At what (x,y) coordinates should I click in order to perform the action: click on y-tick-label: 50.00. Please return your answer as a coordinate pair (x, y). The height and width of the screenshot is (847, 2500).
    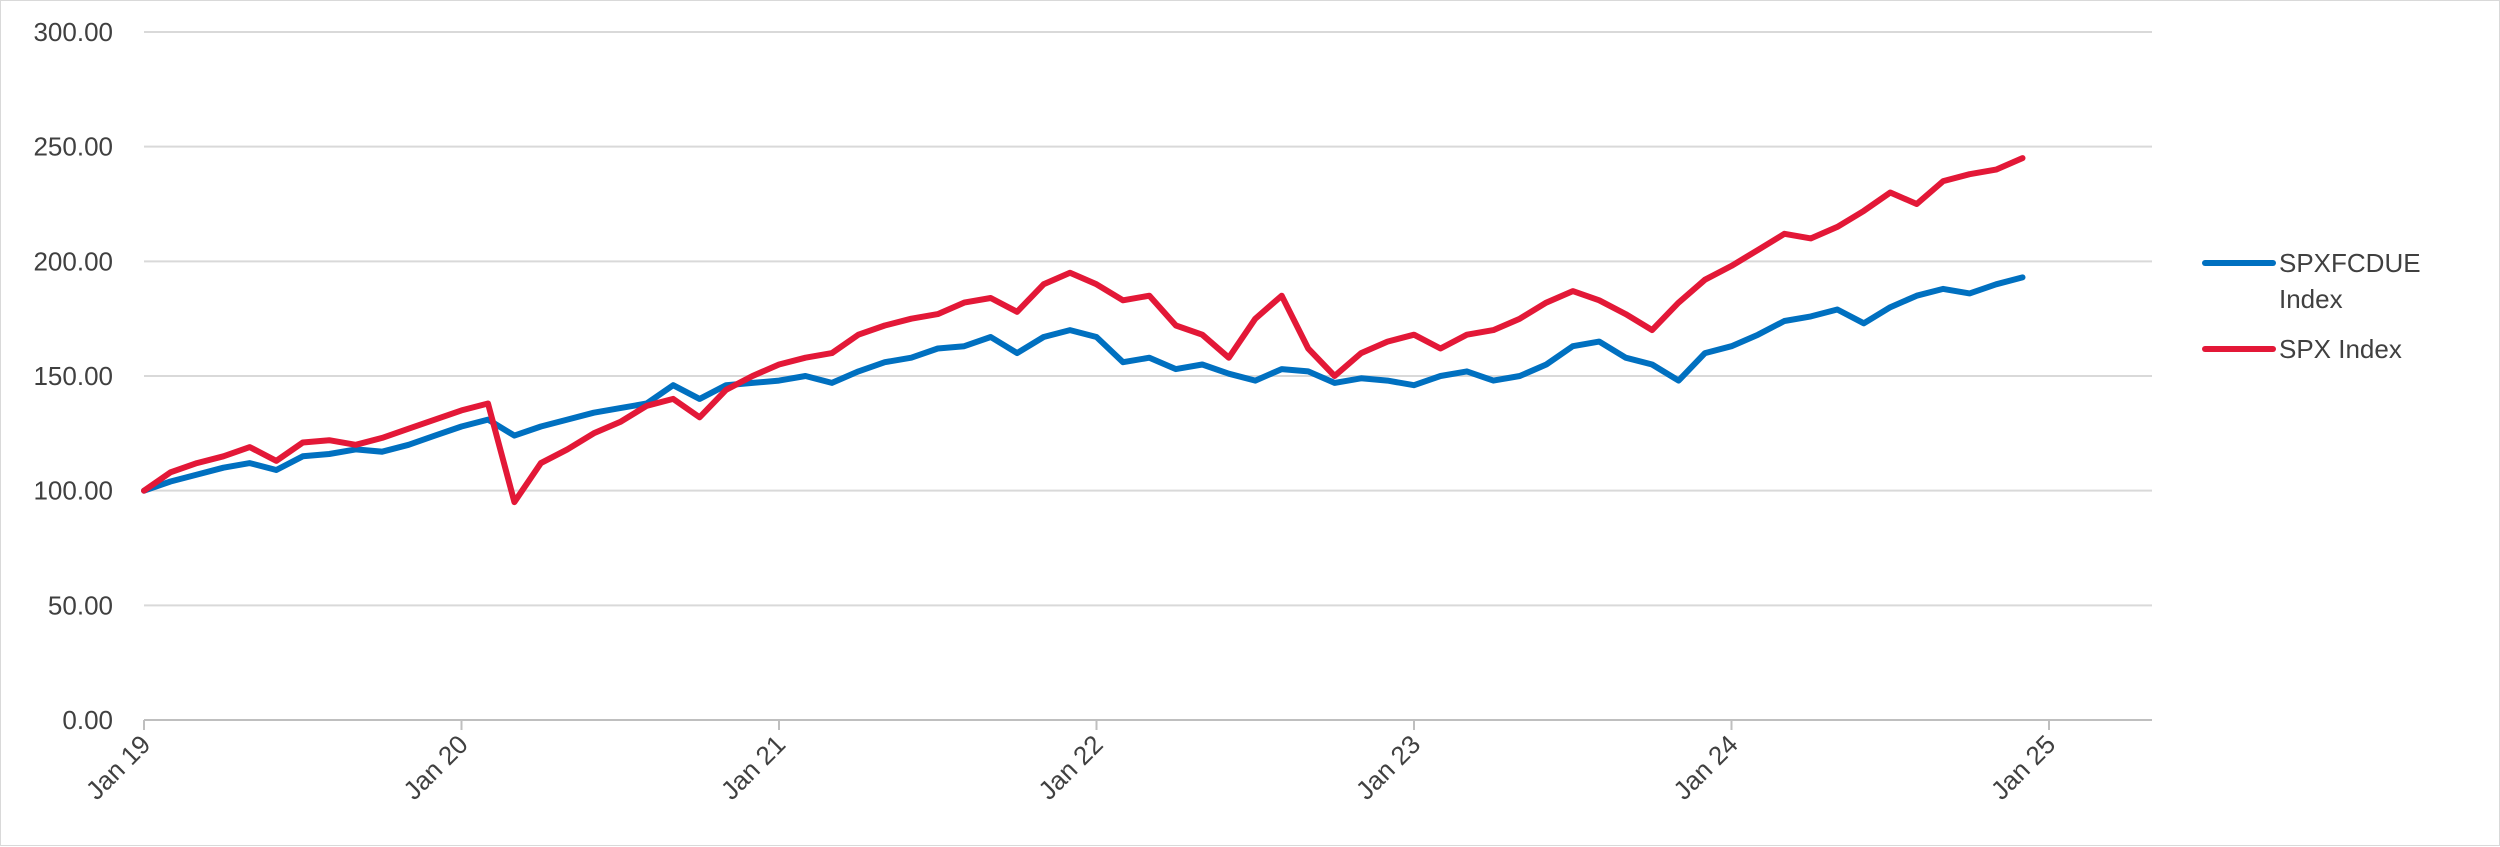
    Looking at the image, I should click on (80, 605).